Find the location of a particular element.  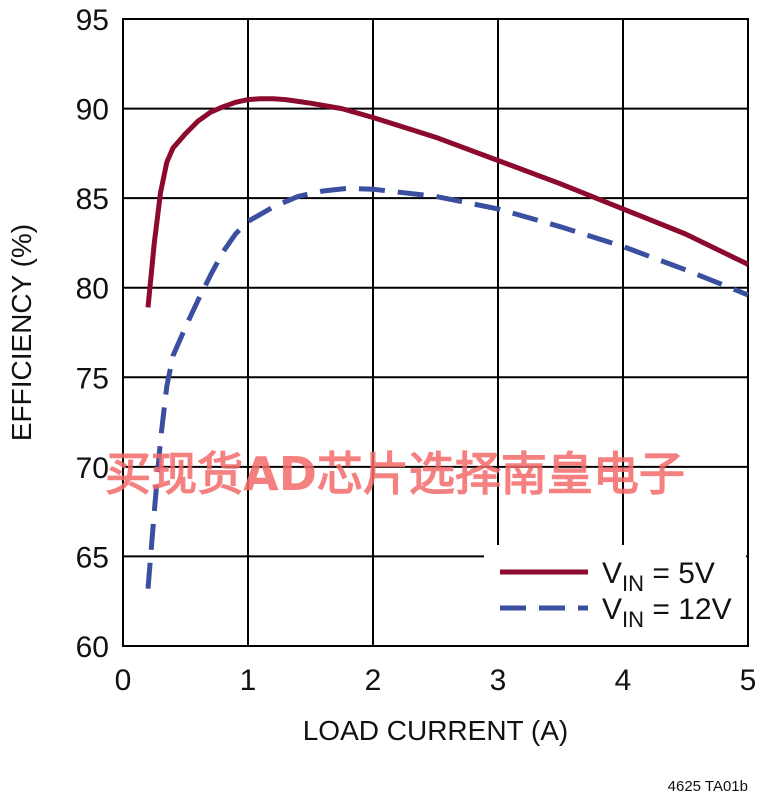

x-tick-labels: 0 1 2 3 4 5 is located at coordinates (436, 680).